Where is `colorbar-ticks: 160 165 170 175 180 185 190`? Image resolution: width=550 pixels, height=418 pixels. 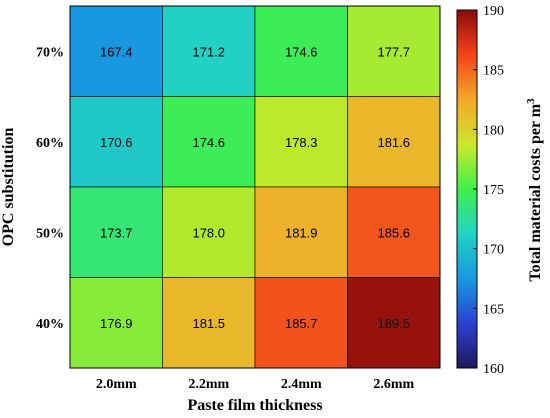
colorbar-ticks: 160 165 170 175 180 185 190 is located at coordinates (488, 190).